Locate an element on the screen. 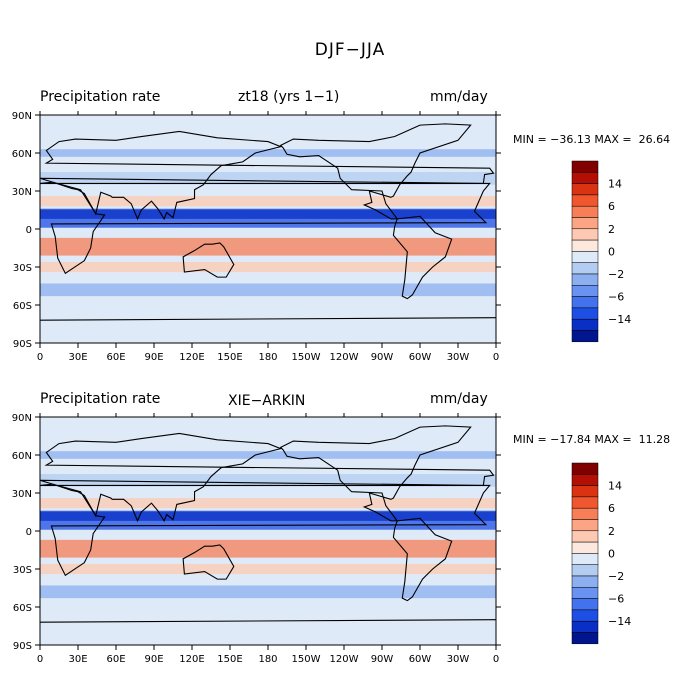 This screenshot has width=700, height=700. panel-units-label: mm/day is located at coordinates (459, 97).